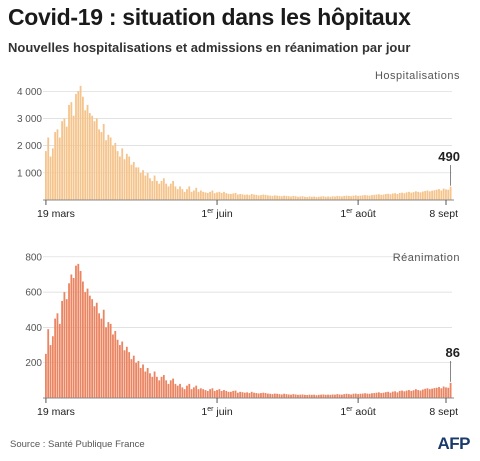  Describe the element at coordinates (29, 173) in the screenshot. I see `y-tick-label: 1 000` at that location.